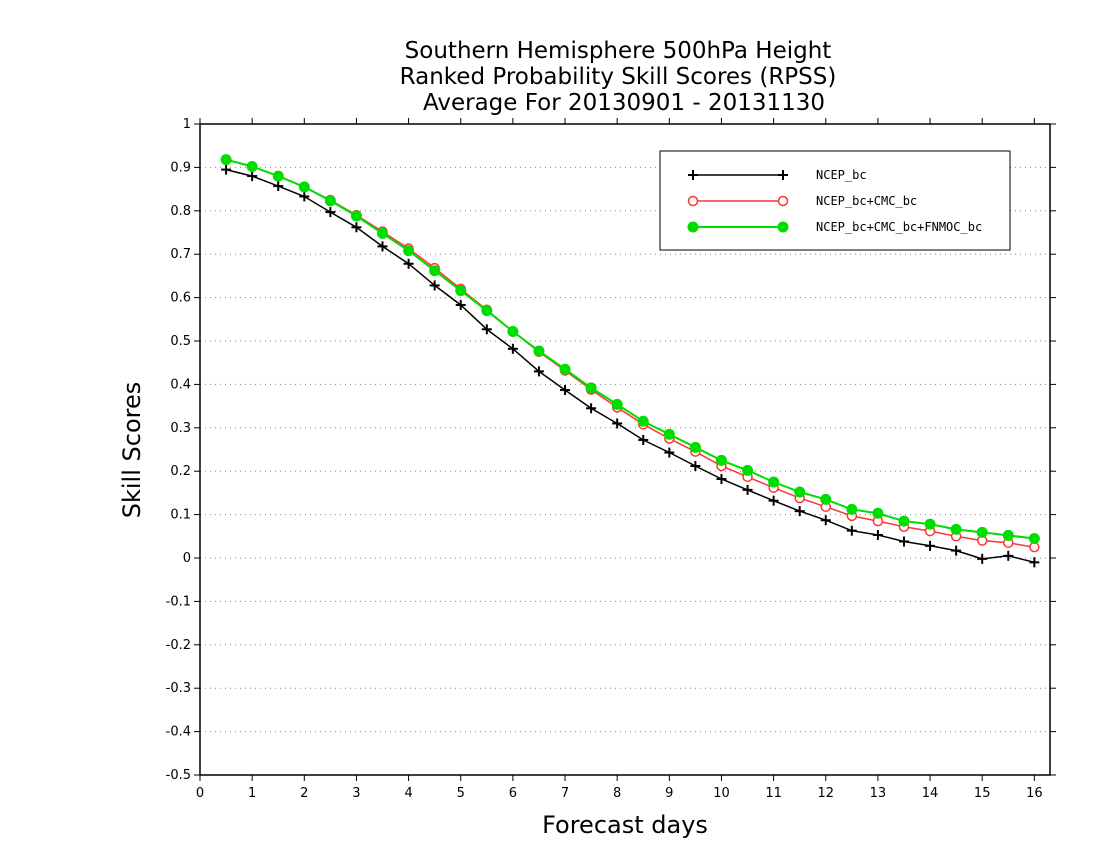 The image size is (1100, 850). What do you see at coordinates (899, 227) in the screenshot?
I see `legend-label: NCEP_bc+CMC_bc+FNMOC_bc` at bounding box center [899, 227].